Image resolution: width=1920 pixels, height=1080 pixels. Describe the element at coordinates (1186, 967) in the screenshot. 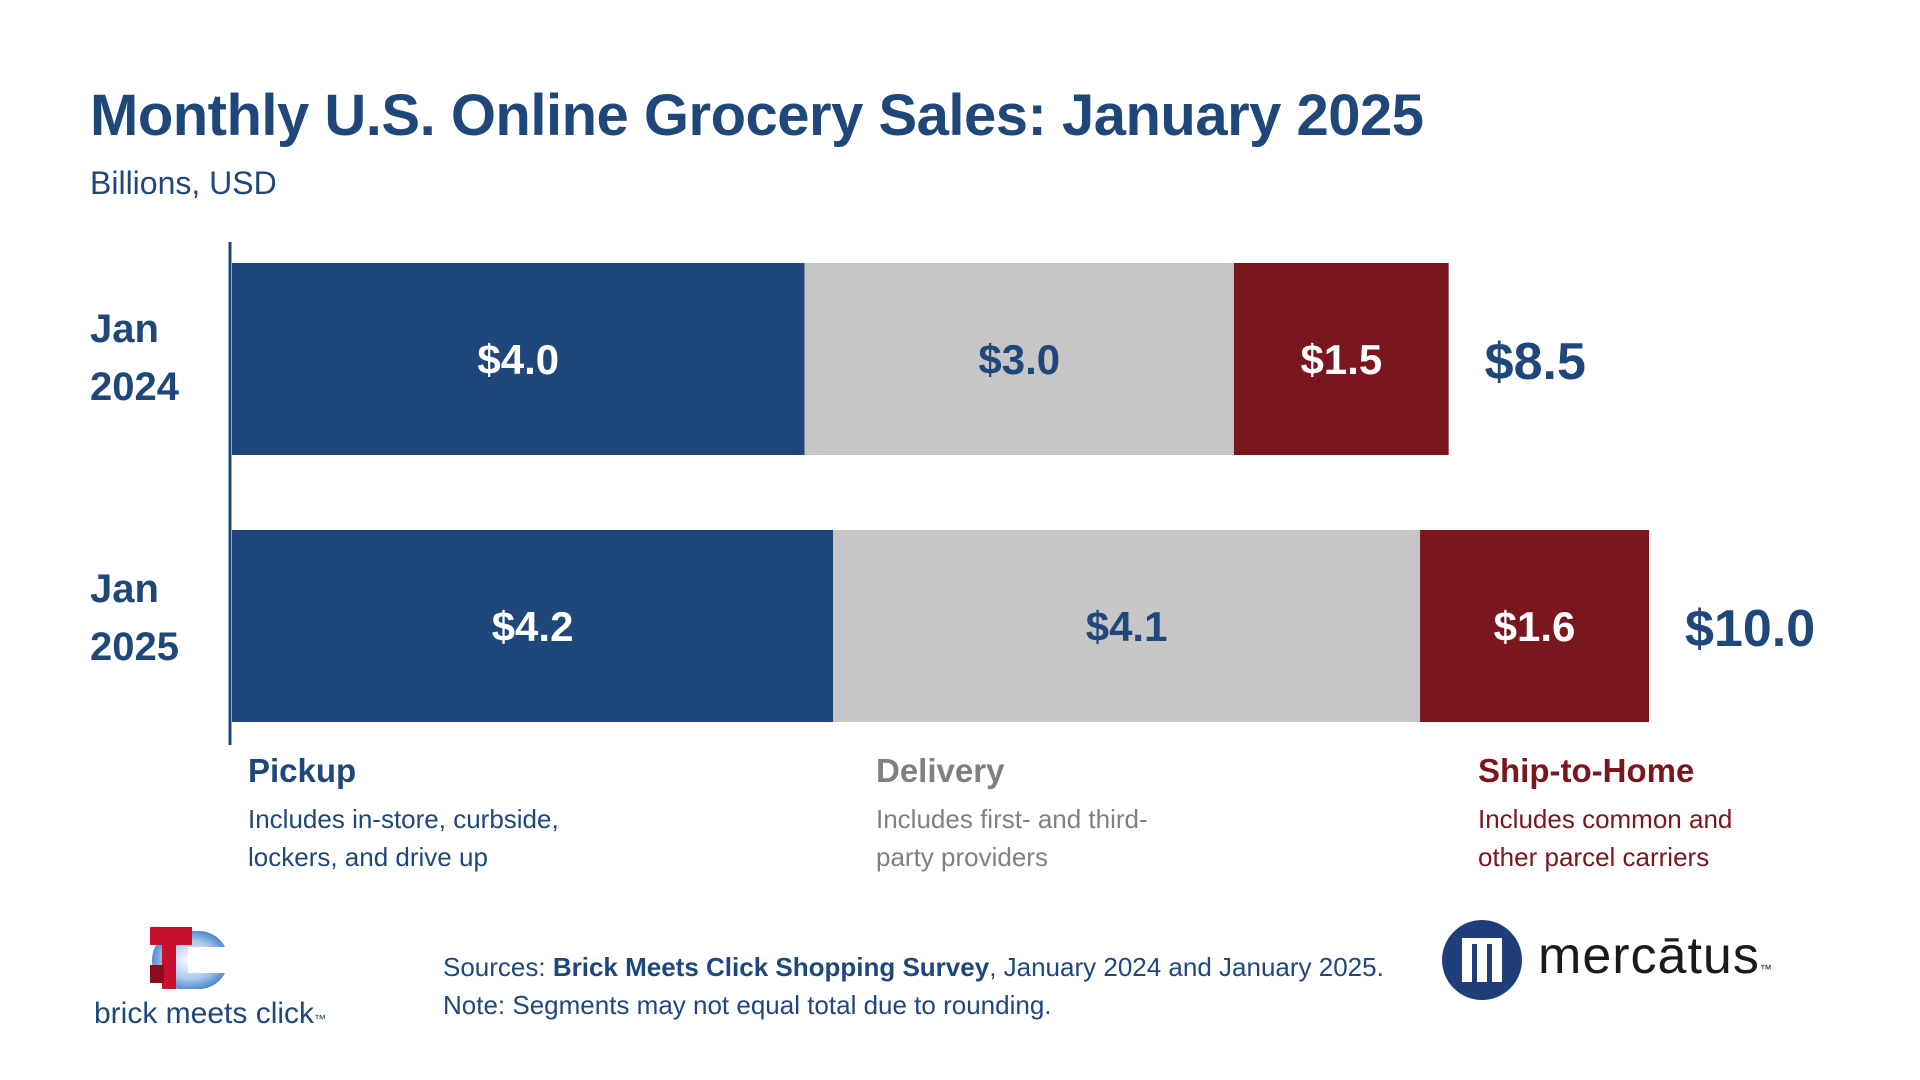

I see `sources-suffix: , January 2024 and January 2025.` at that location.